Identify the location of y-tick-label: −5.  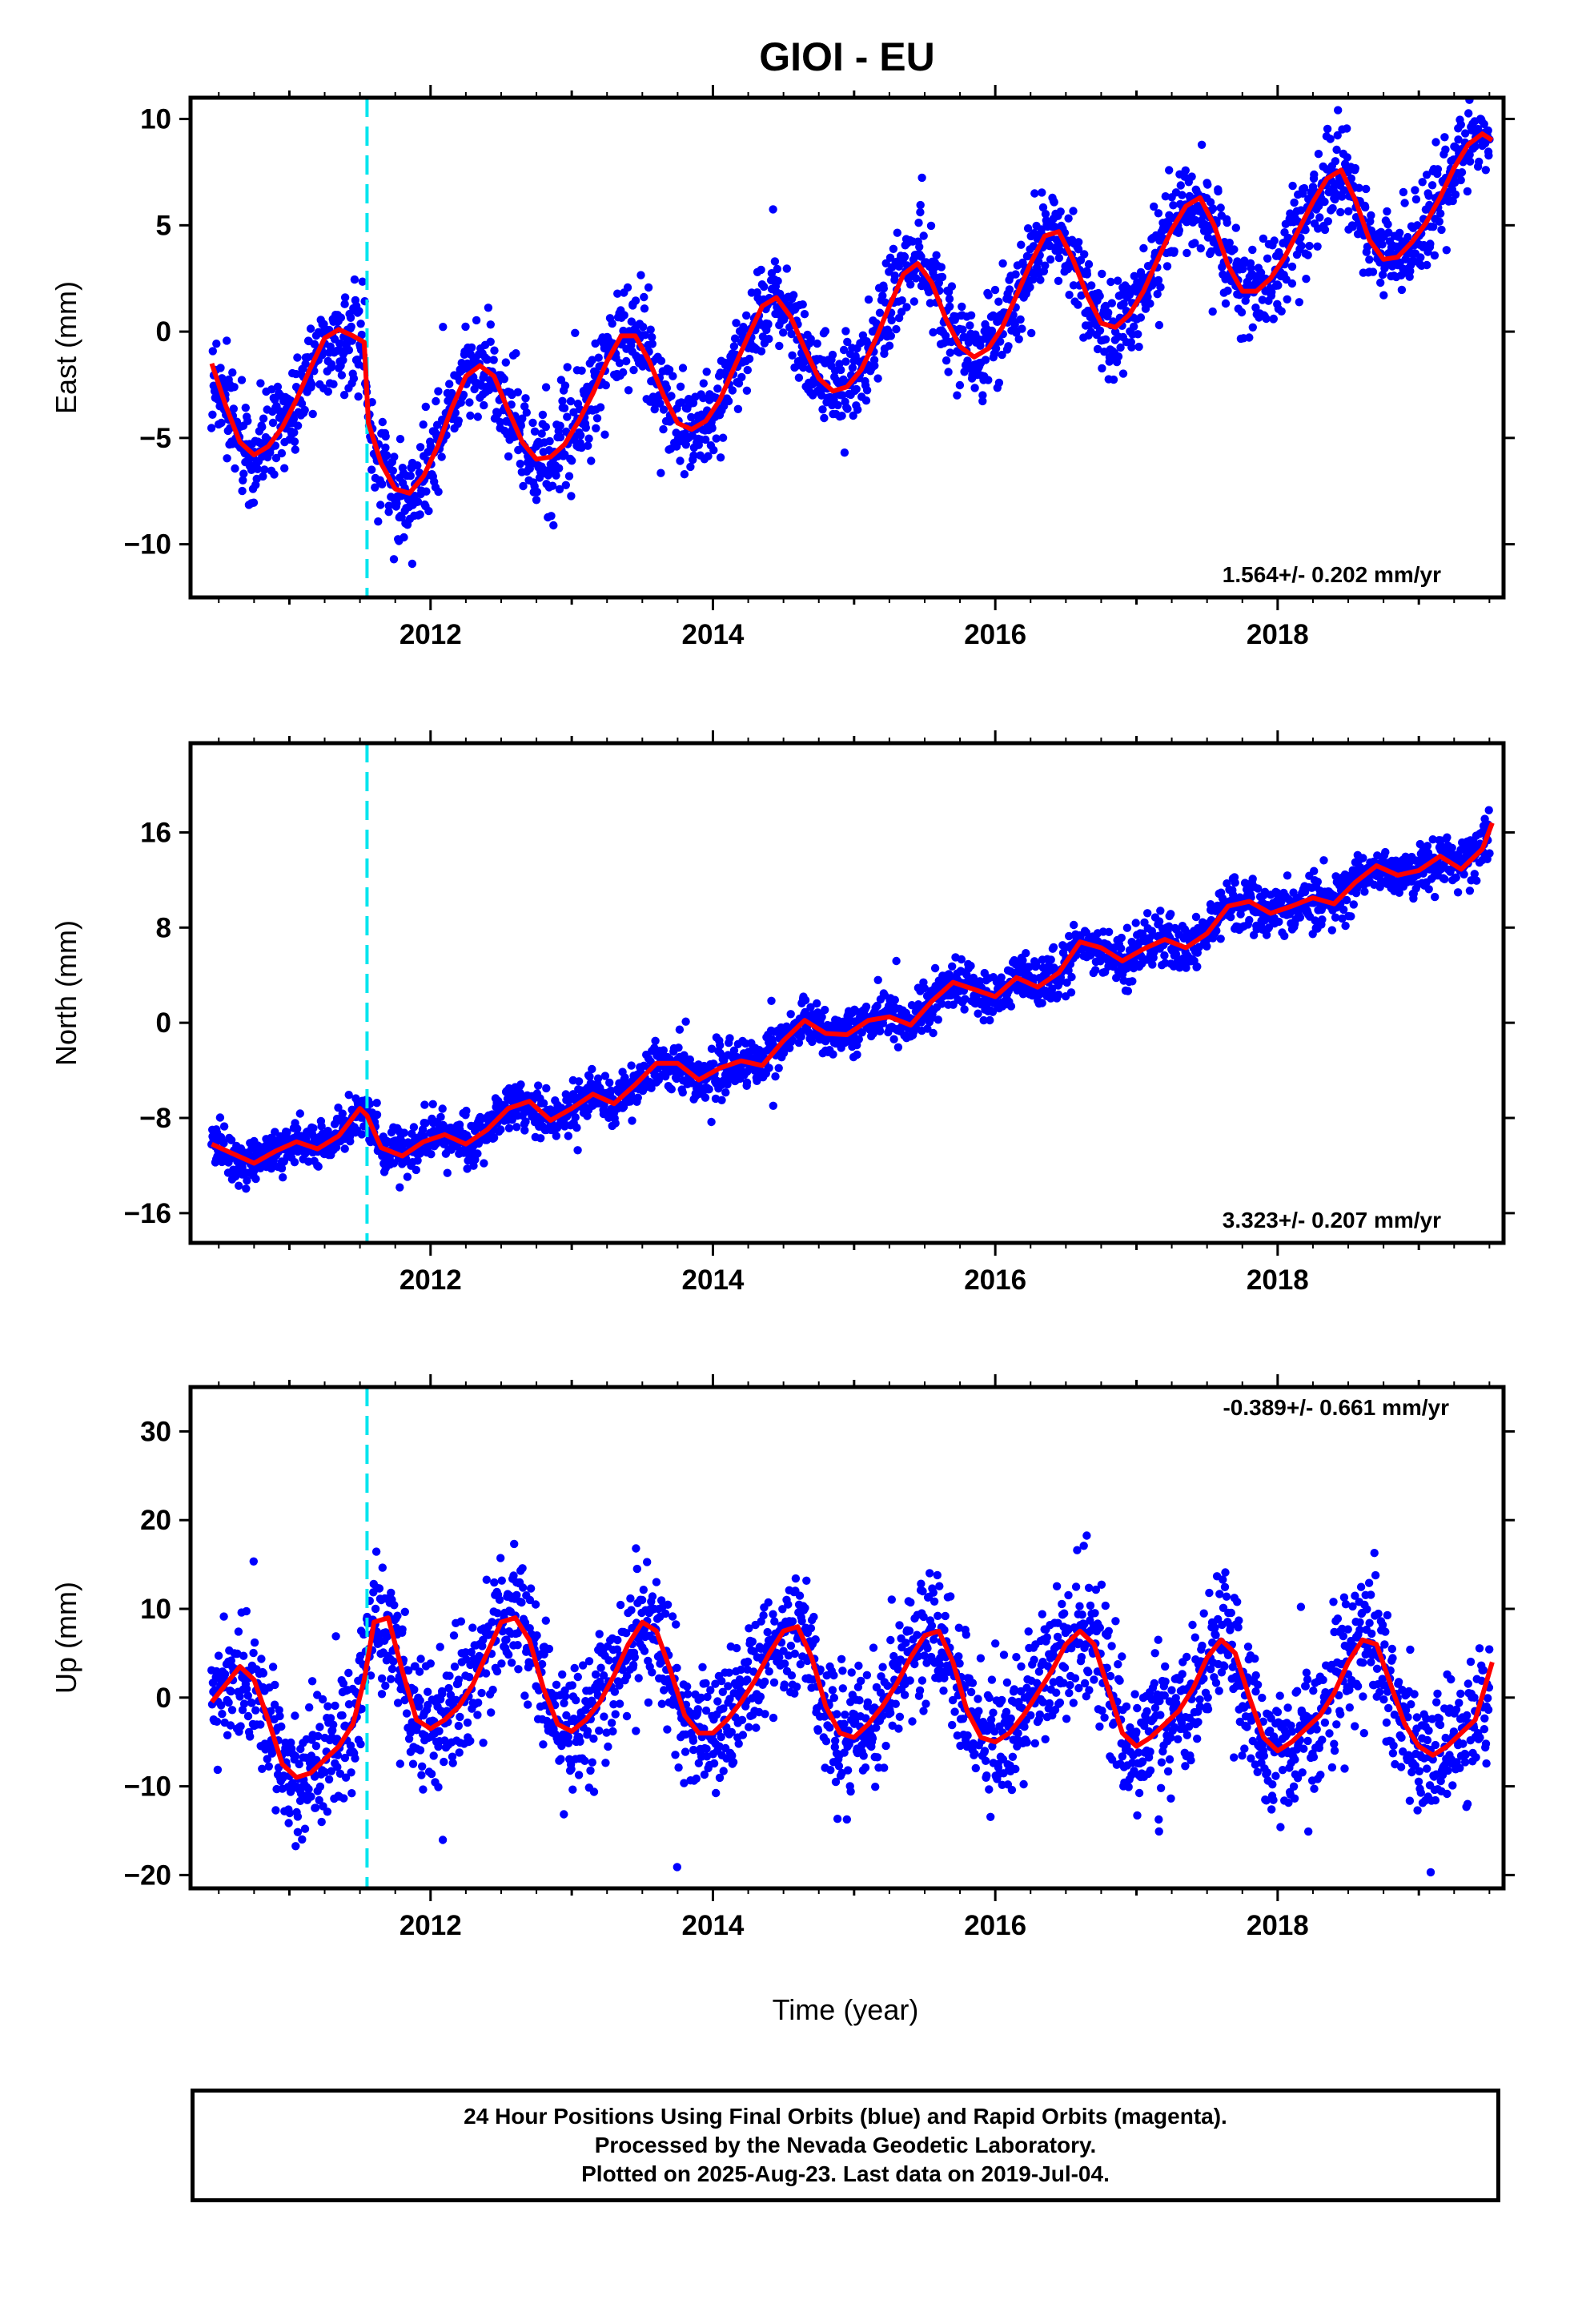
(155, 438).